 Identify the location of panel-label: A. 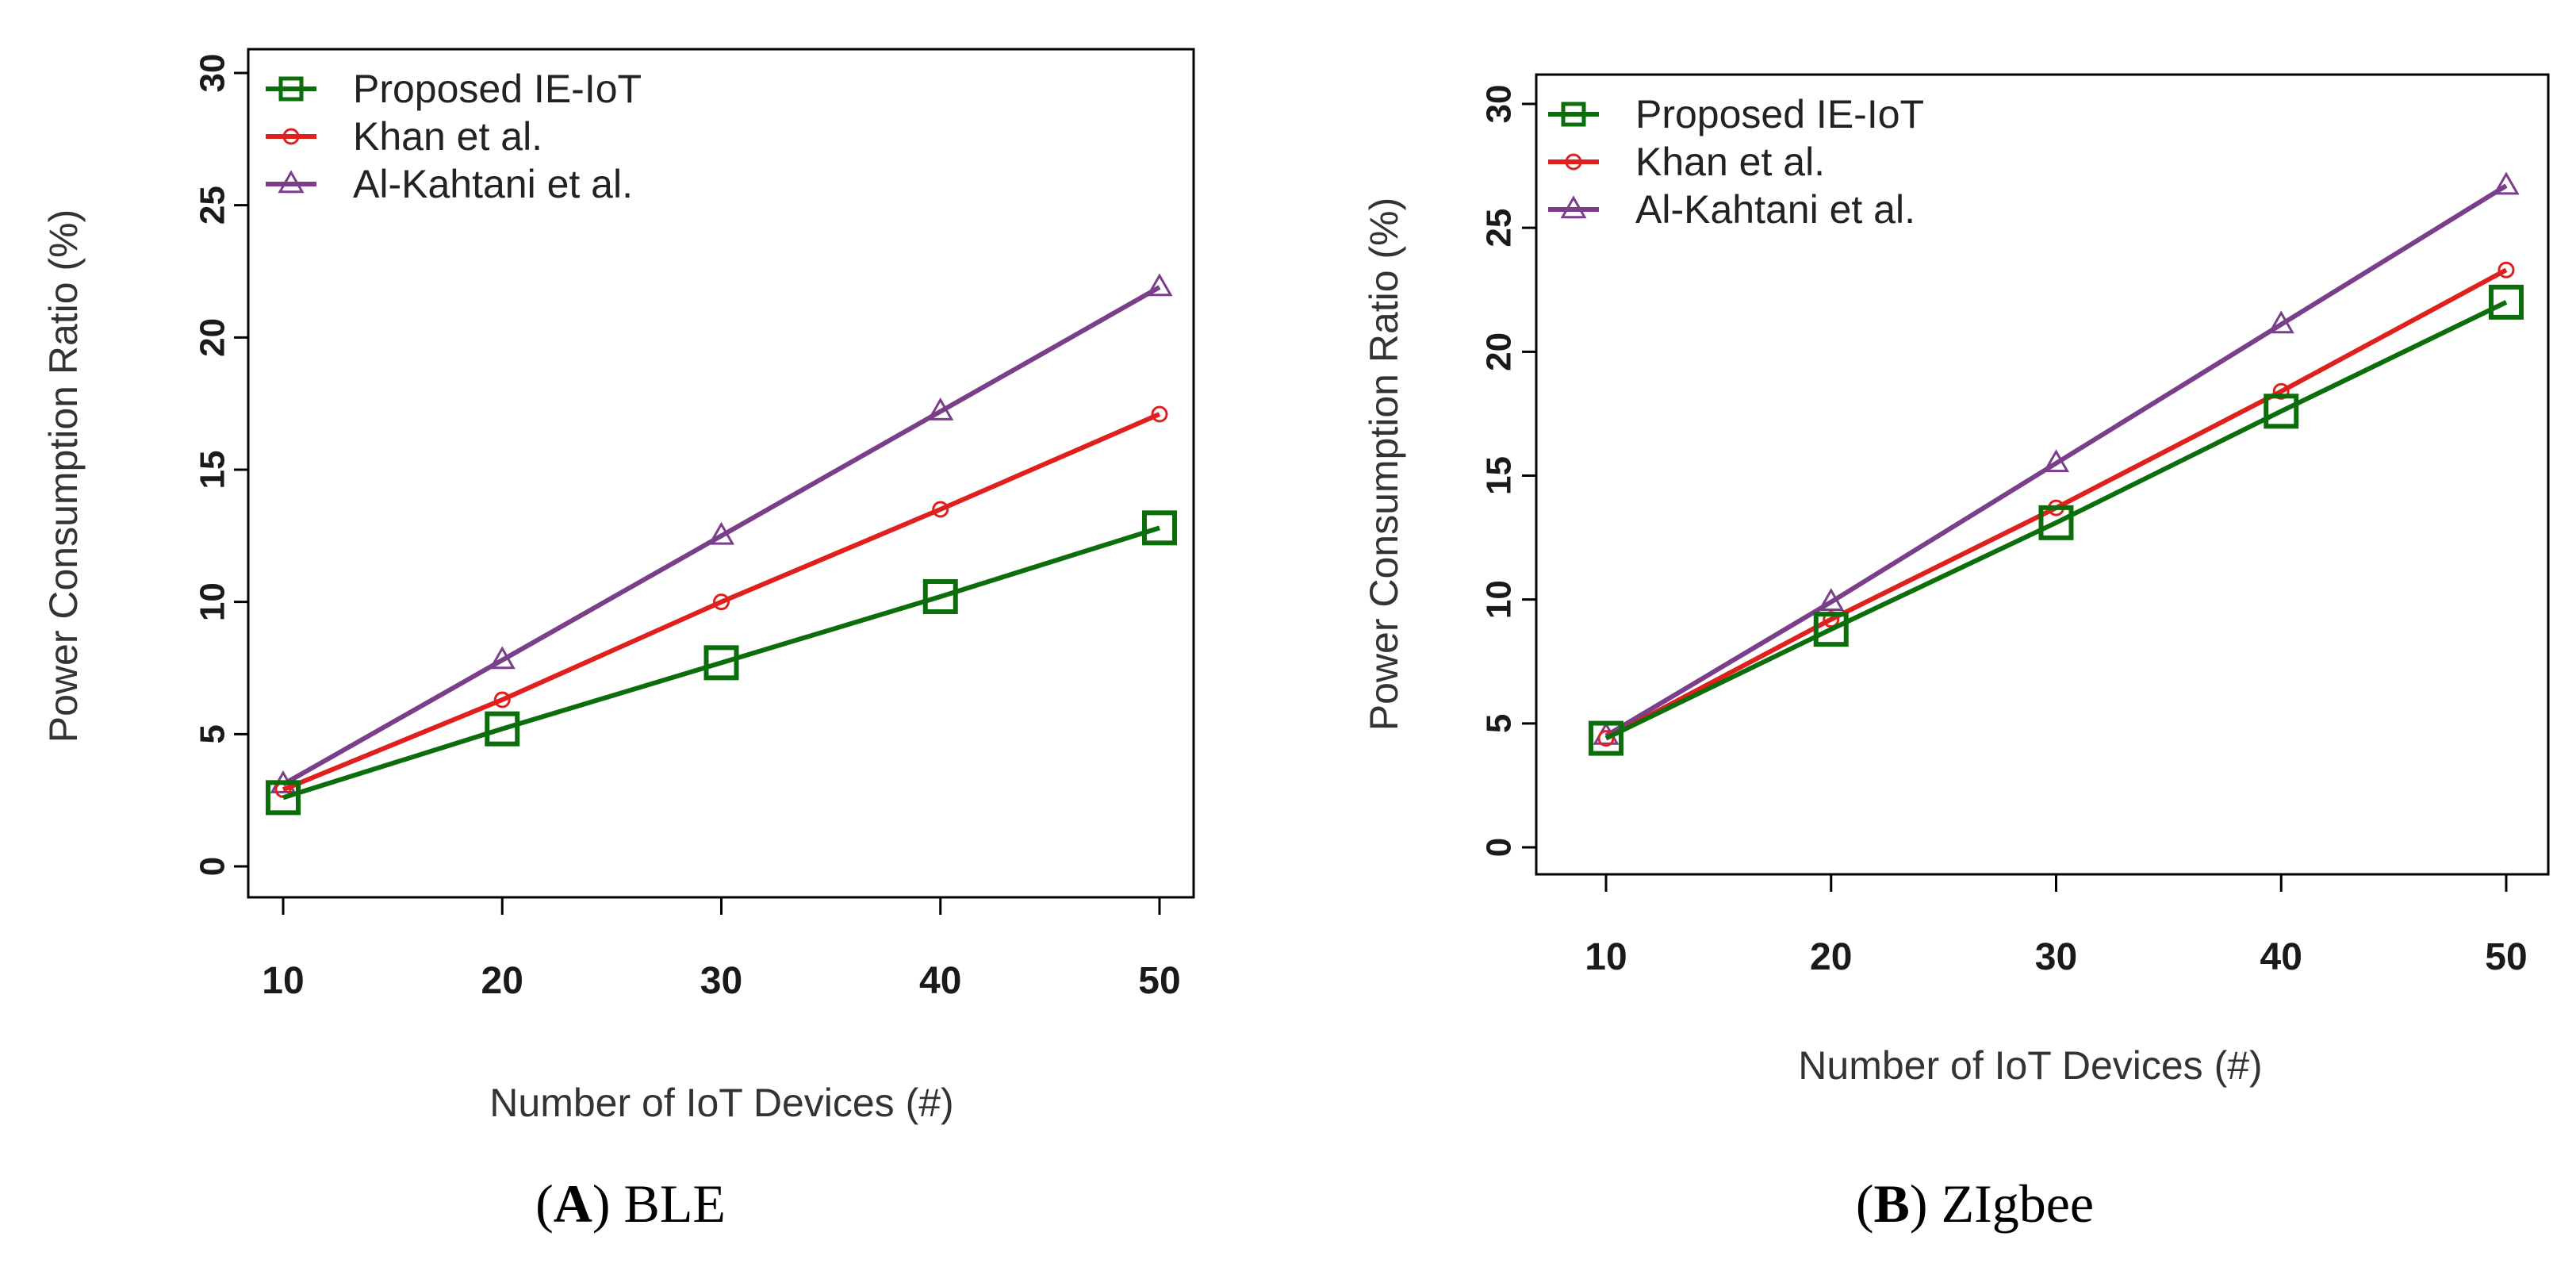
(573, 1204).